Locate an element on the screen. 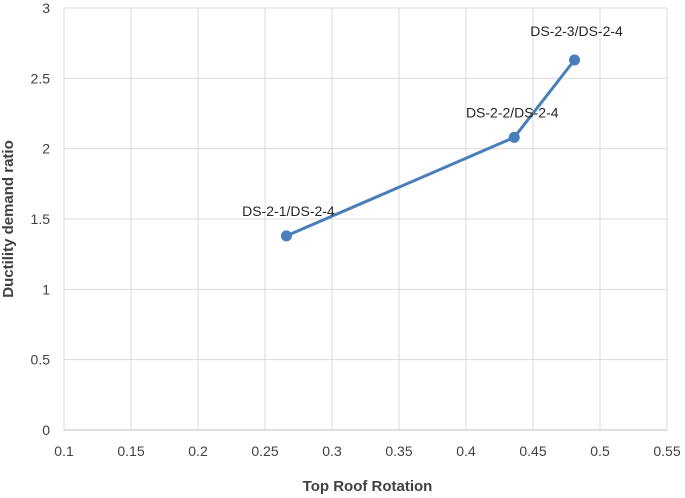  x-tick-label: 0.2 is located at coordinates (198, 451).